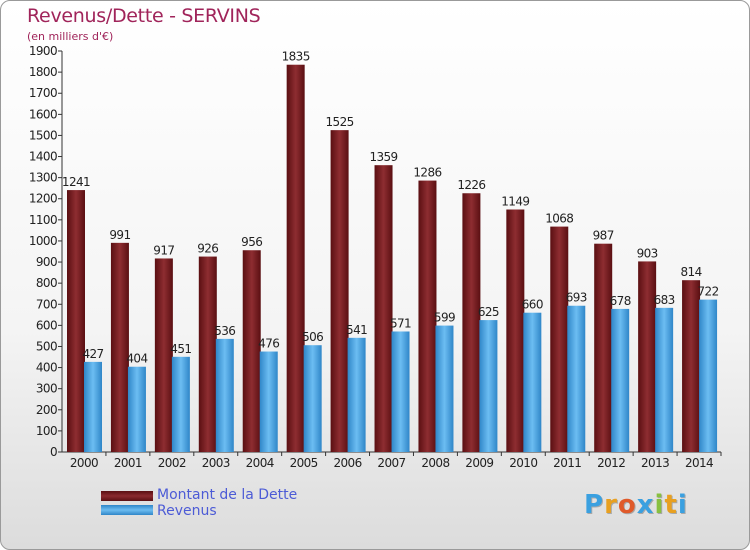 The height and width of the screenshot is (550, 750). I want to click on legend-swatch-revenus, so click(127, 510).